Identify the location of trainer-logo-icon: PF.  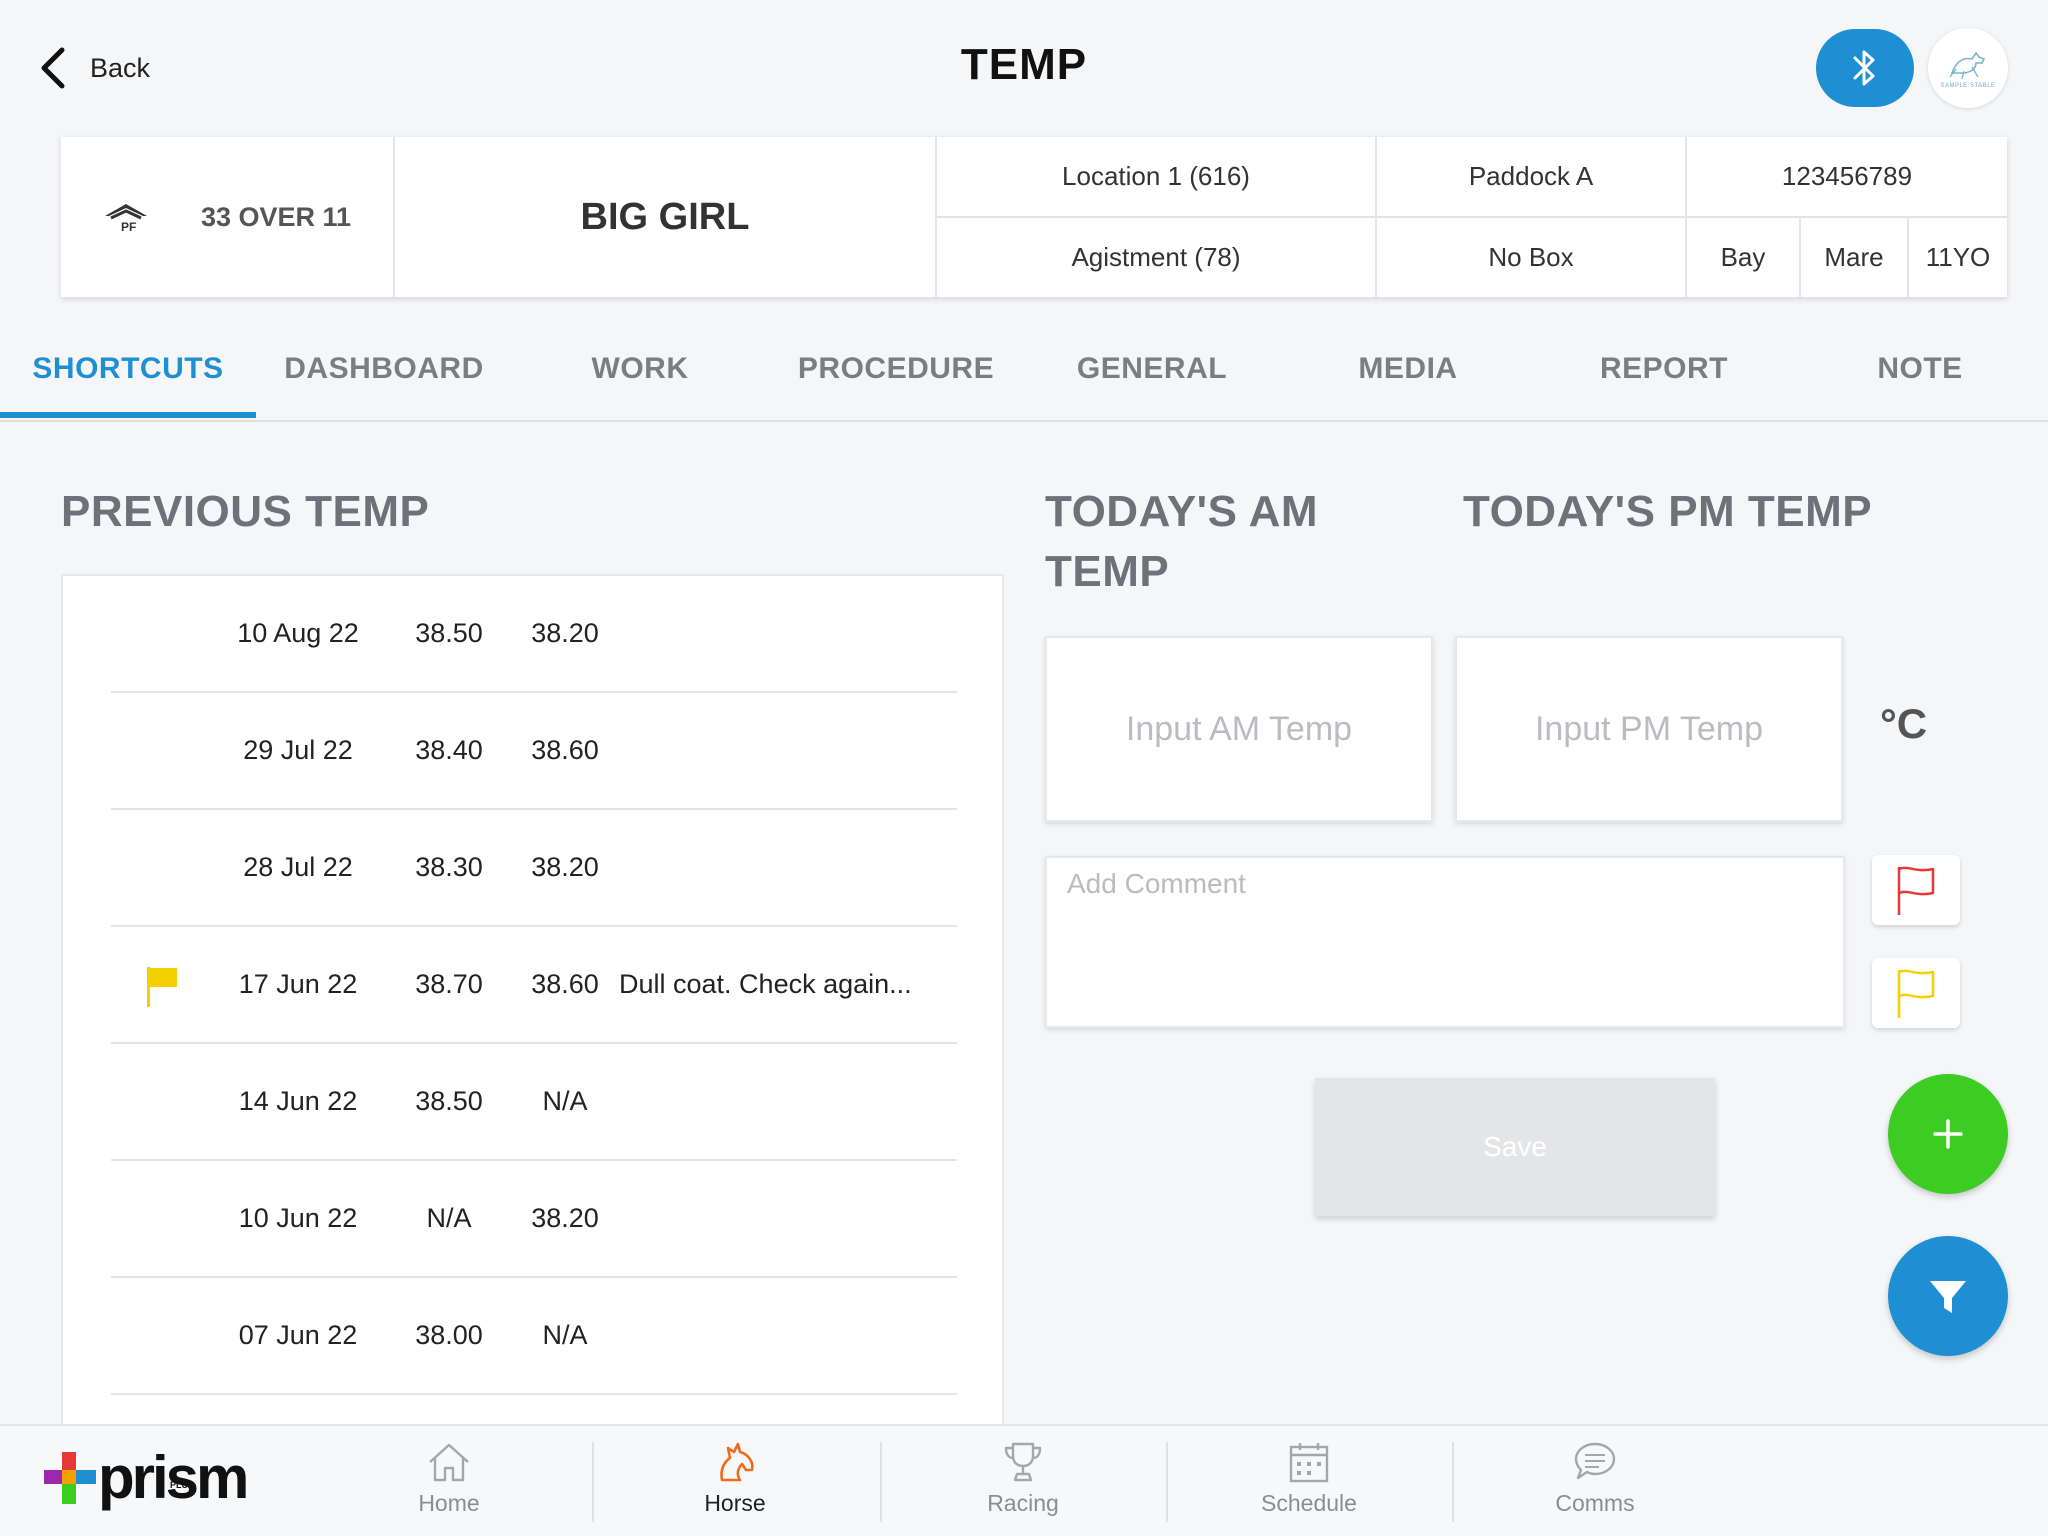
(125, 219).